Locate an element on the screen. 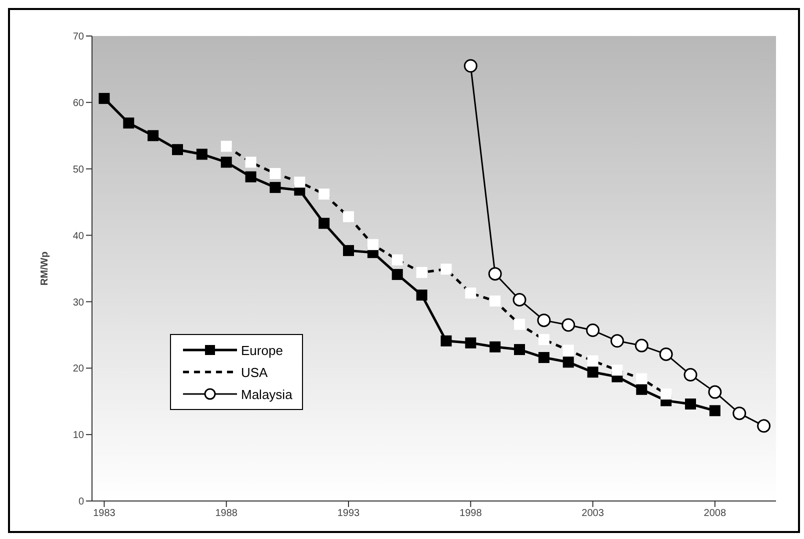 The height and width of the screenshot is (539, 804). y-tick-label: 20 is located at coordinates (78, 369).